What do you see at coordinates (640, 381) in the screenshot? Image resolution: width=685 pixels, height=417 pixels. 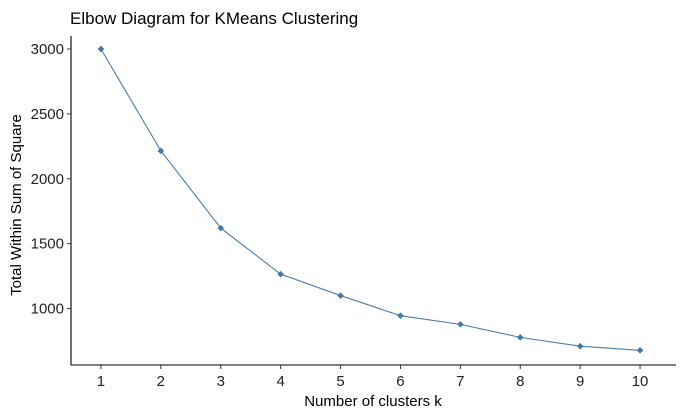 I see `x-tick-label: 10` at bounding box center [640, 381].